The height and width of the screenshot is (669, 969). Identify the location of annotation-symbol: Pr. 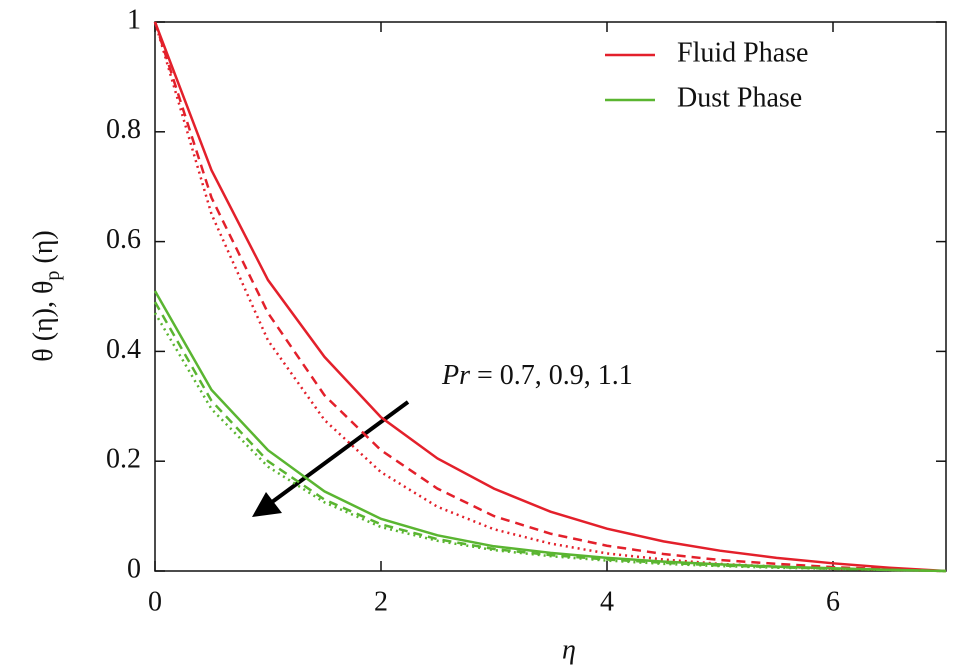
(455, 375).